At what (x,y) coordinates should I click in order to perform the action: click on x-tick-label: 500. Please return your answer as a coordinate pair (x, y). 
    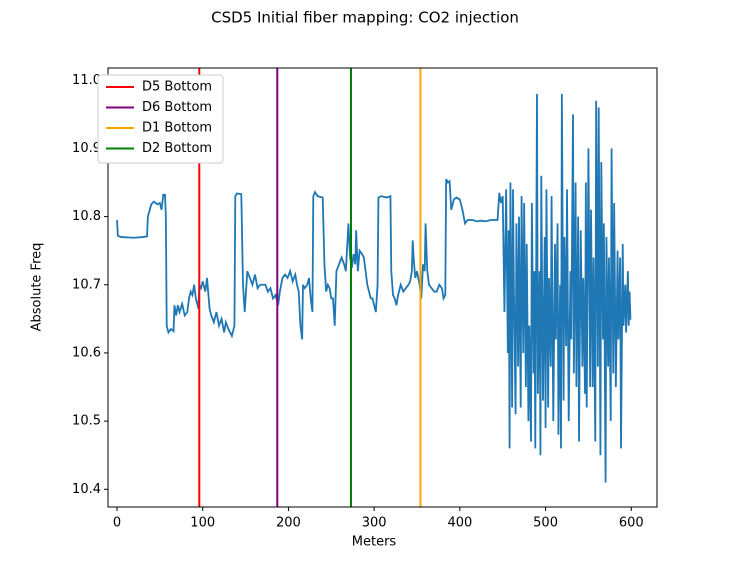
    Looking at the image, I should click on (545, 523).